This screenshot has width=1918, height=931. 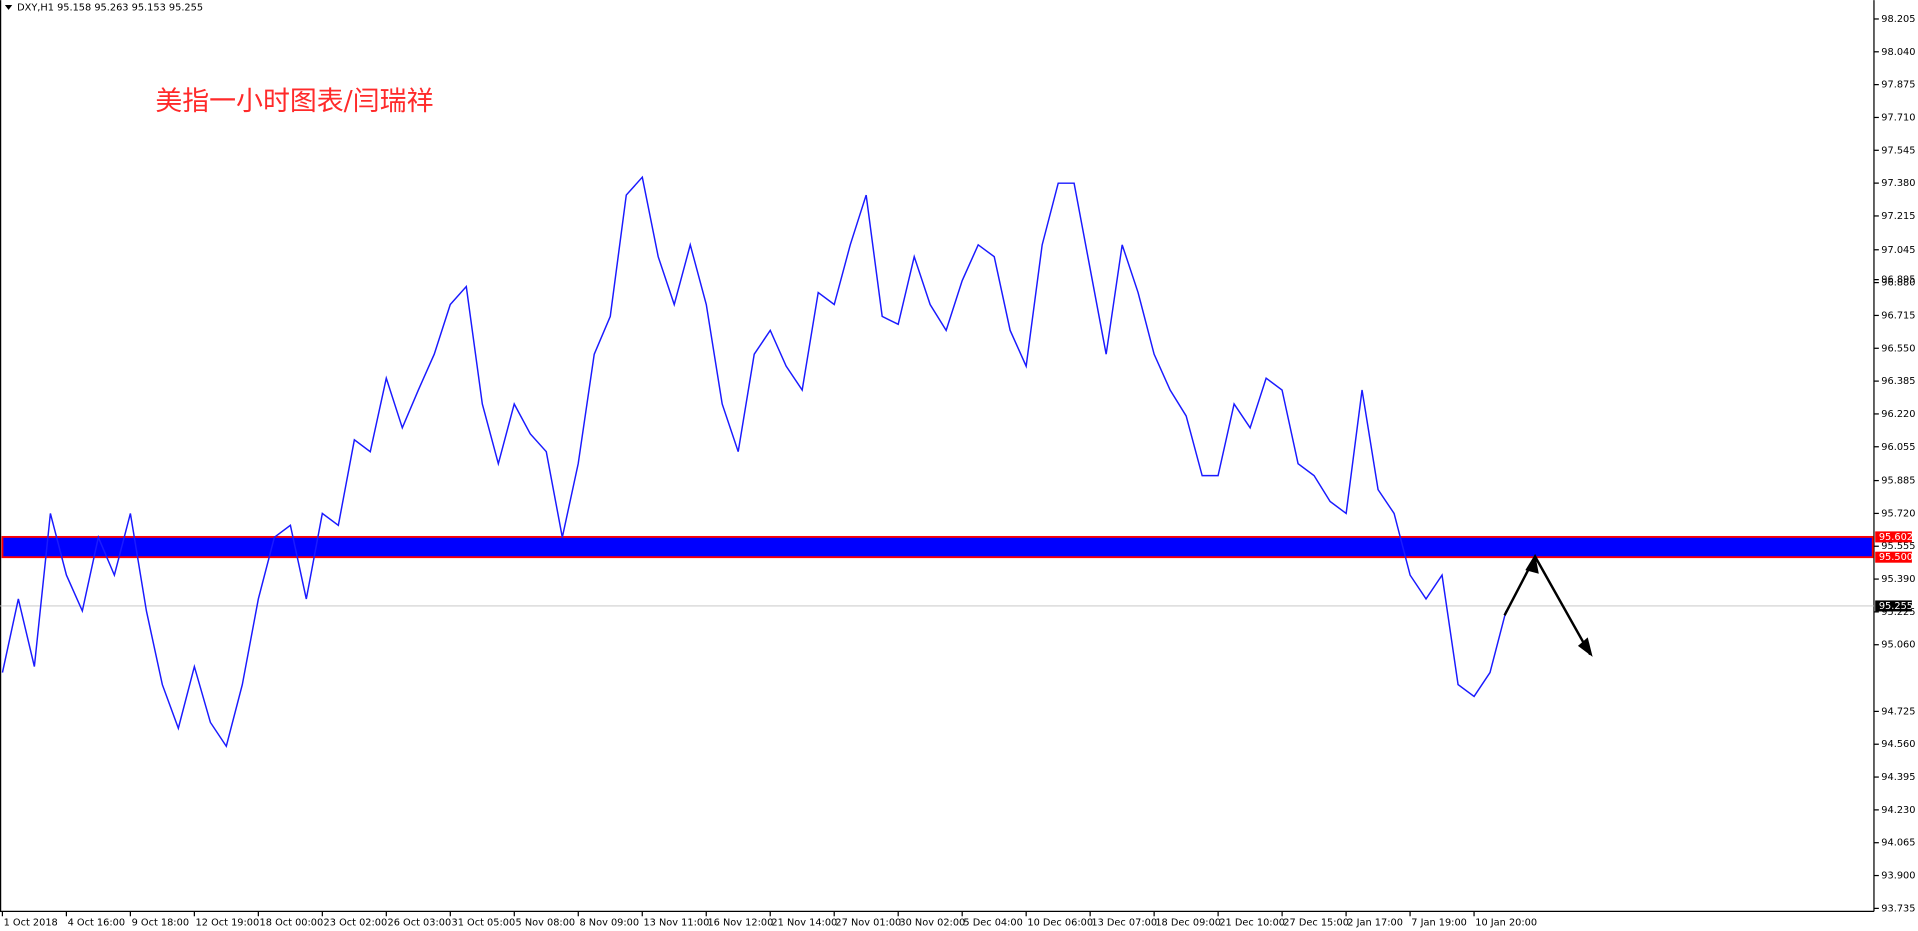 I want to click on x-tick-label: 18 Oct 00:00, so click(x=292, y=922).